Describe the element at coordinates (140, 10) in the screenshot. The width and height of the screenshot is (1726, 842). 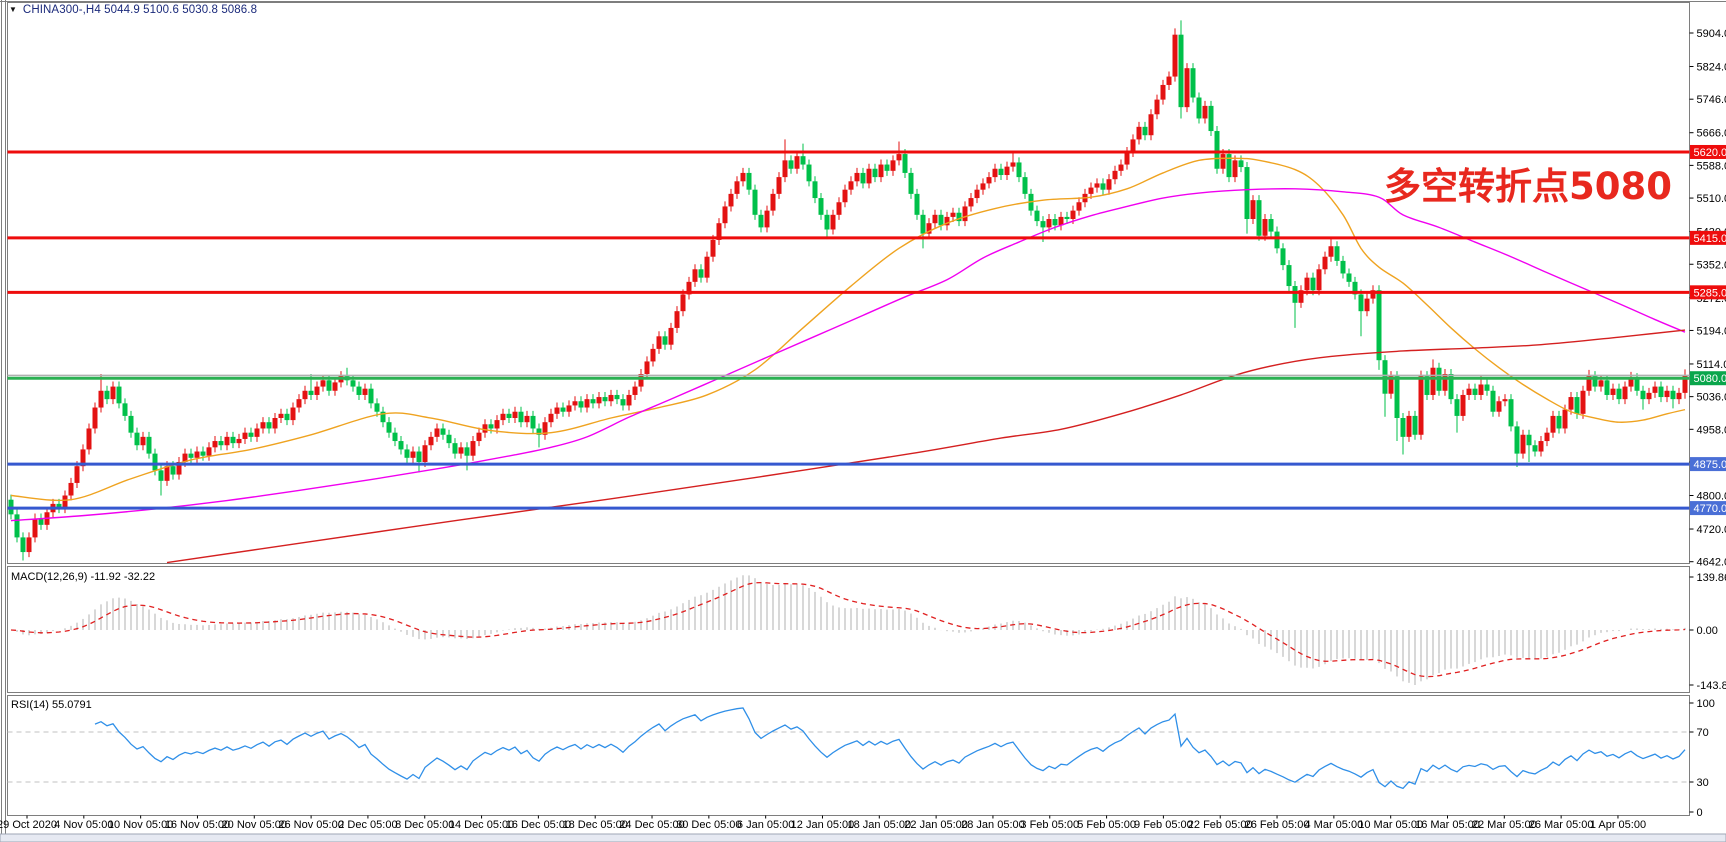
I see `symbol-ohlc-title: CHINA300-,H4 5044.9 5100.6 5030.8 5086.8` at that location.